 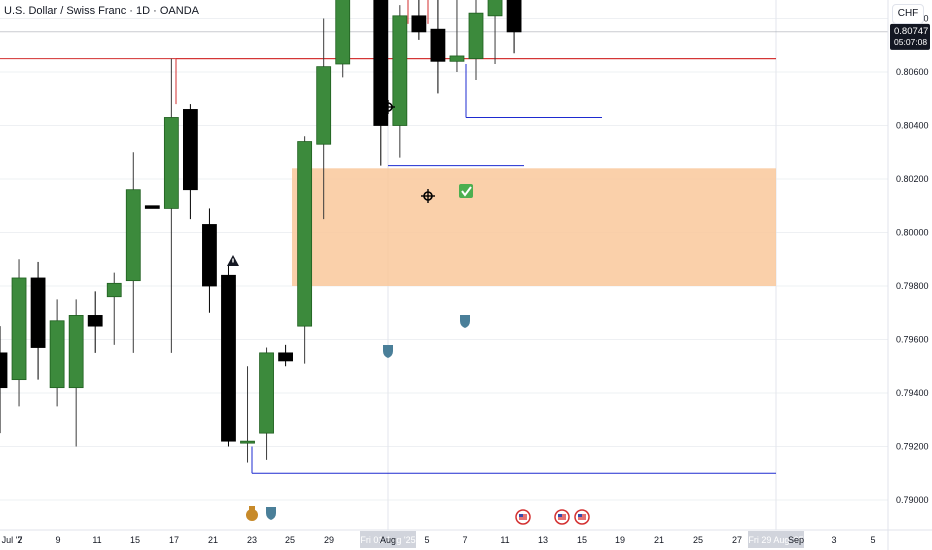 What do you see at coordinates (796, 540) in the screenshot?
I see `time-axis-tick-label: Sep` at bounding box center [796, 540].